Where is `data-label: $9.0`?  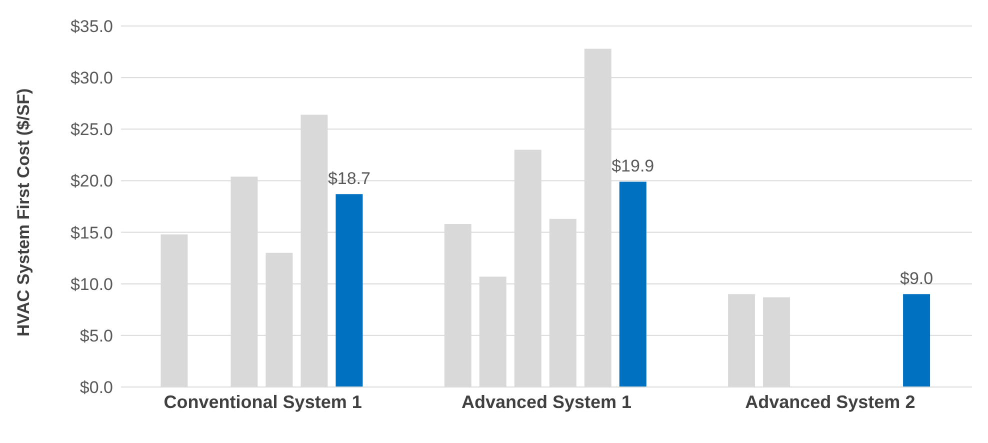 data-label: $9.0 is located at coordinates (917, 278).